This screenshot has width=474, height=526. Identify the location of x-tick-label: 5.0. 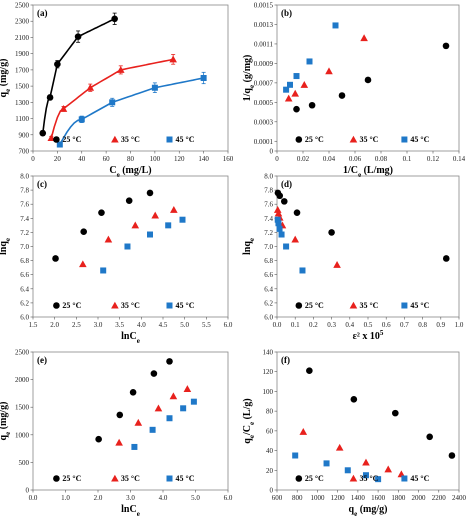
(184, 325).